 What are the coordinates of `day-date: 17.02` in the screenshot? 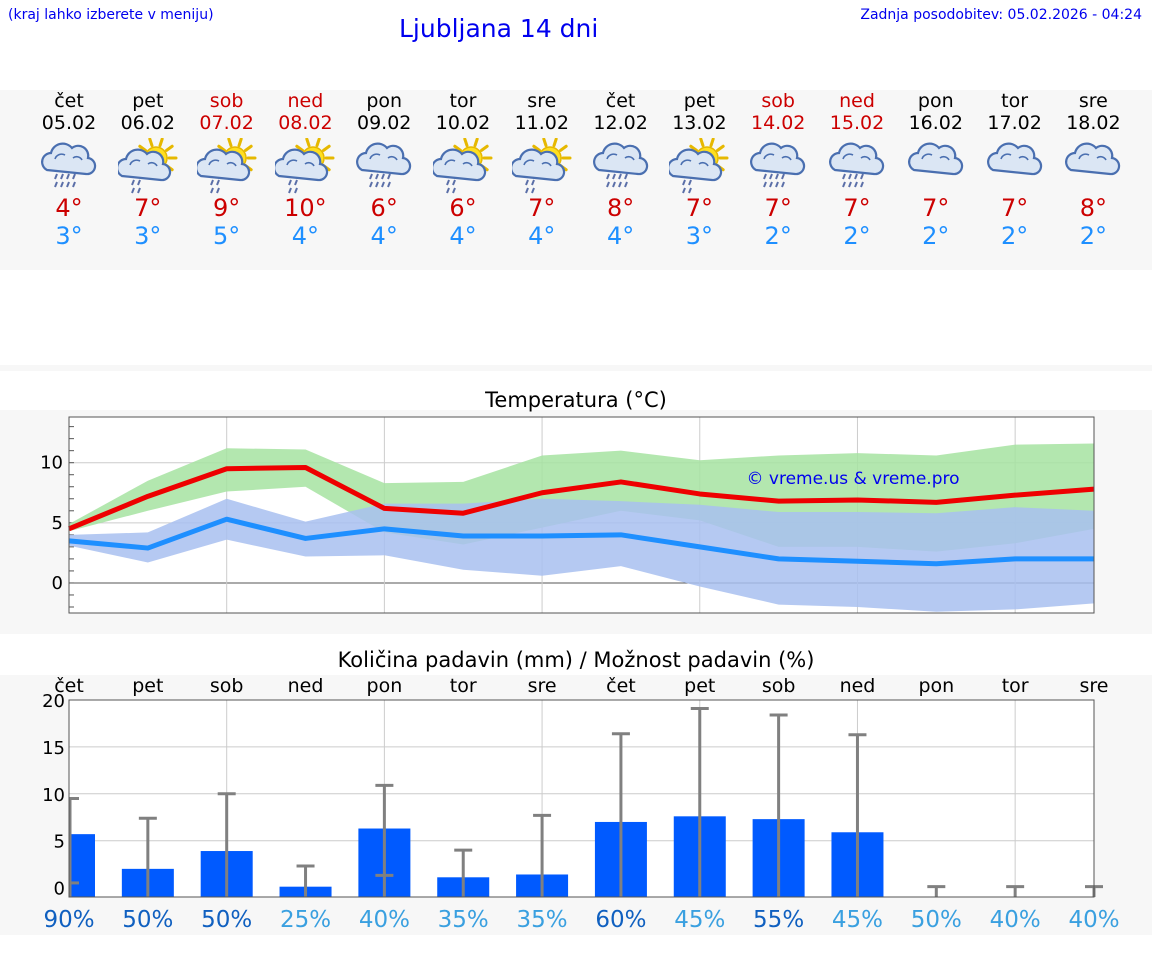 It's located at (1014, 123).